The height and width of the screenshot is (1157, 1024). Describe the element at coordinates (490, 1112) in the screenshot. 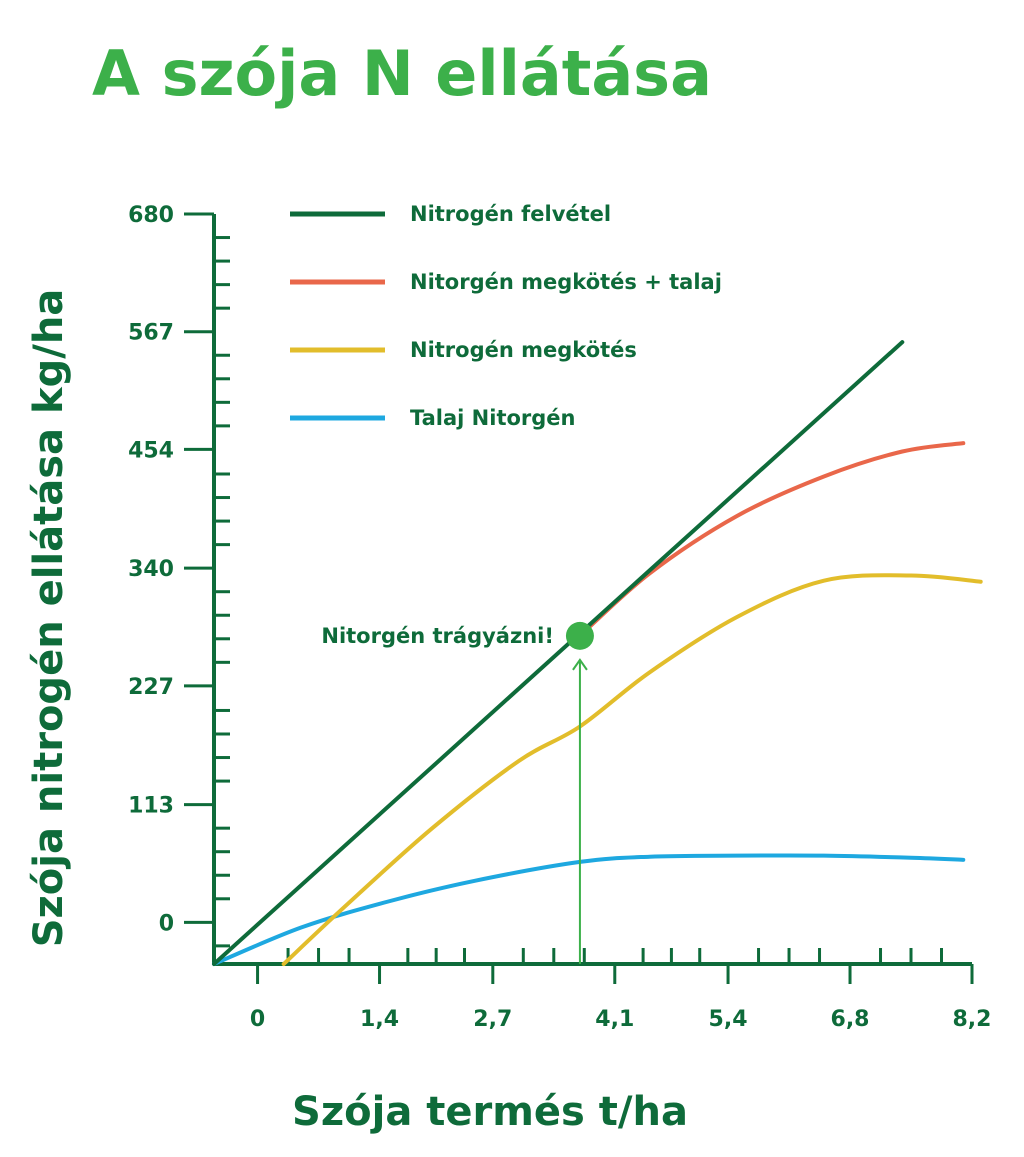

I see `x-axis-label: Szója termés t/ha` at that location.